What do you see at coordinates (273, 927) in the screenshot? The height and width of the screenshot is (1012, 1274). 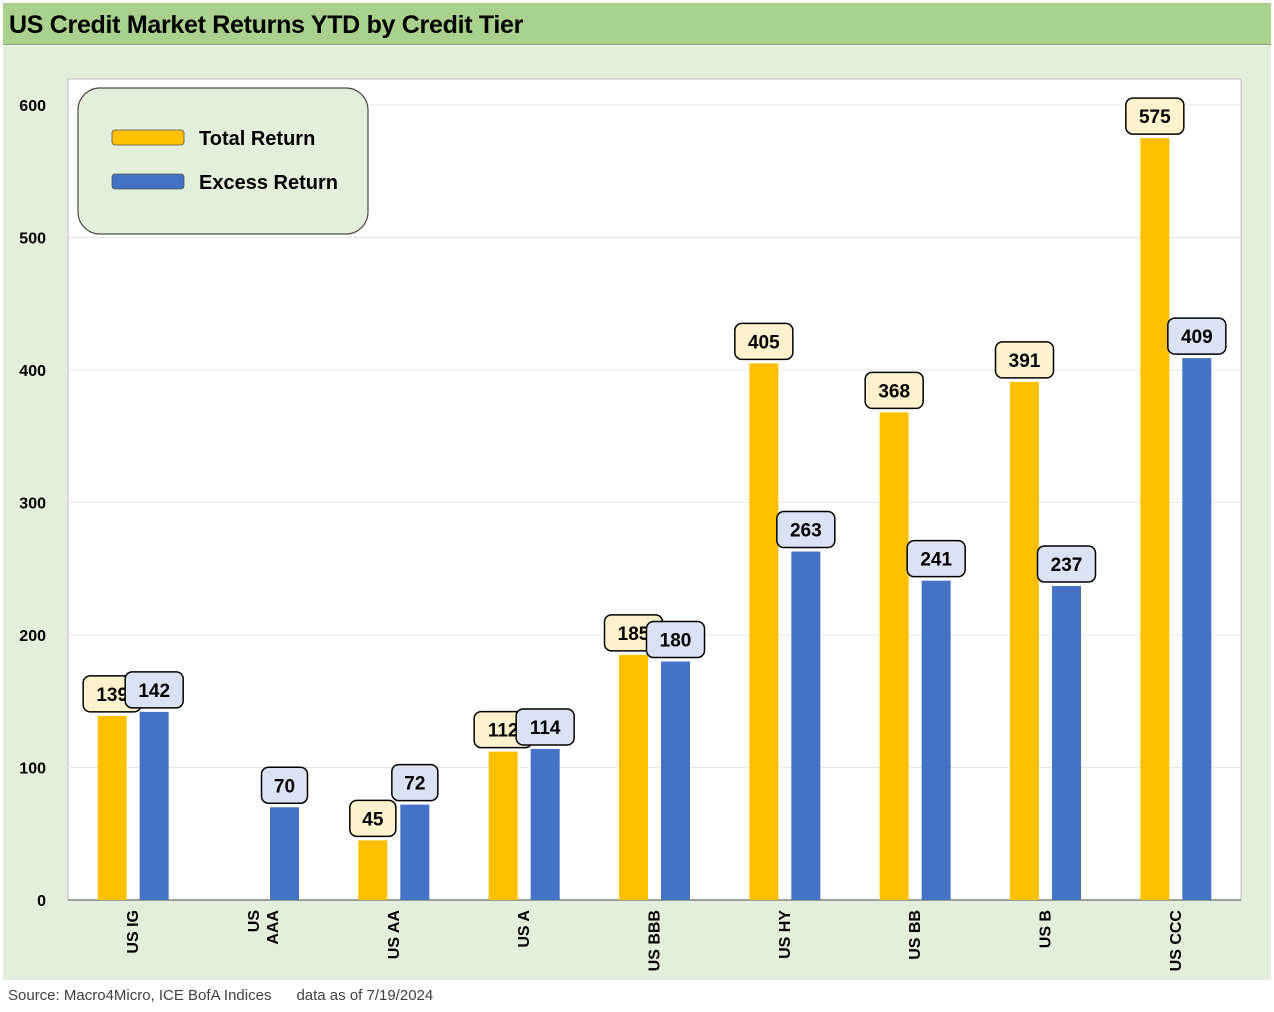 I see `x-tick-label: AAA` at bounding box center [273, 927].